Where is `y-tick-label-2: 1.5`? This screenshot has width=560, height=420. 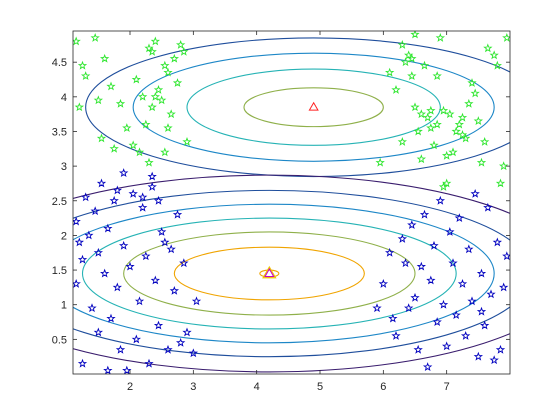
y-tick-label-2: 1.5 is located at coordinates (59, 271).